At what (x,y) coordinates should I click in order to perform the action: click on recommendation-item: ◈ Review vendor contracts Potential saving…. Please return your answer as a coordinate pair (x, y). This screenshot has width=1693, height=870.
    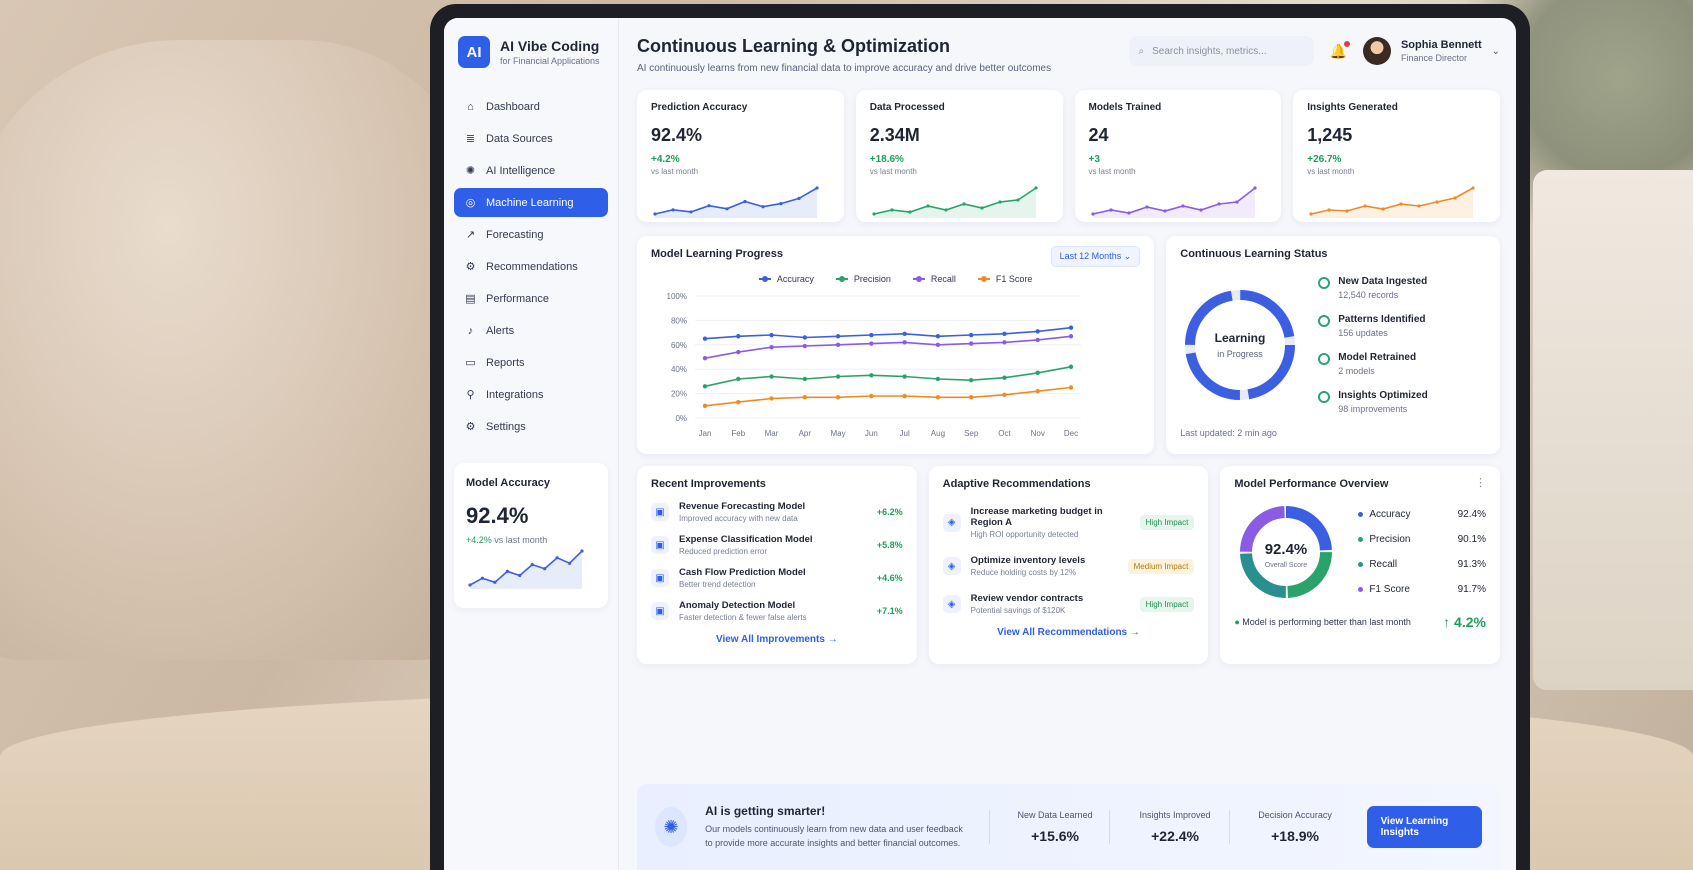
    Looking at the image, I should click on (1068, 604).